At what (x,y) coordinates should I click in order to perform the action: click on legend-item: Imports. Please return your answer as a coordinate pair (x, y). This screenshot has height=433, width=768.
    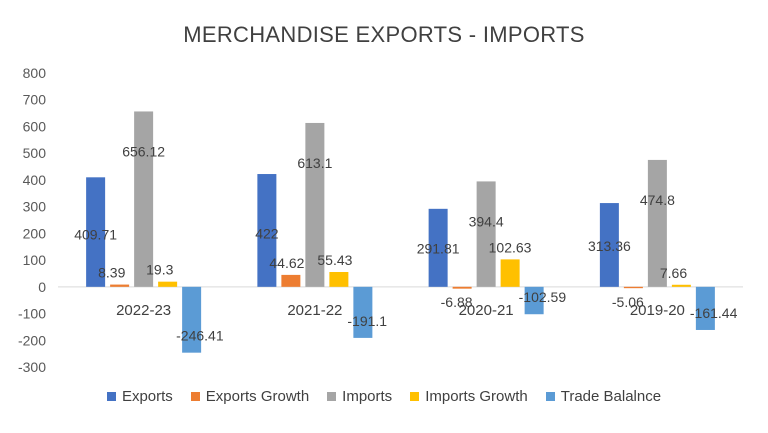
    Looking at the image, I should click on (359, 396).